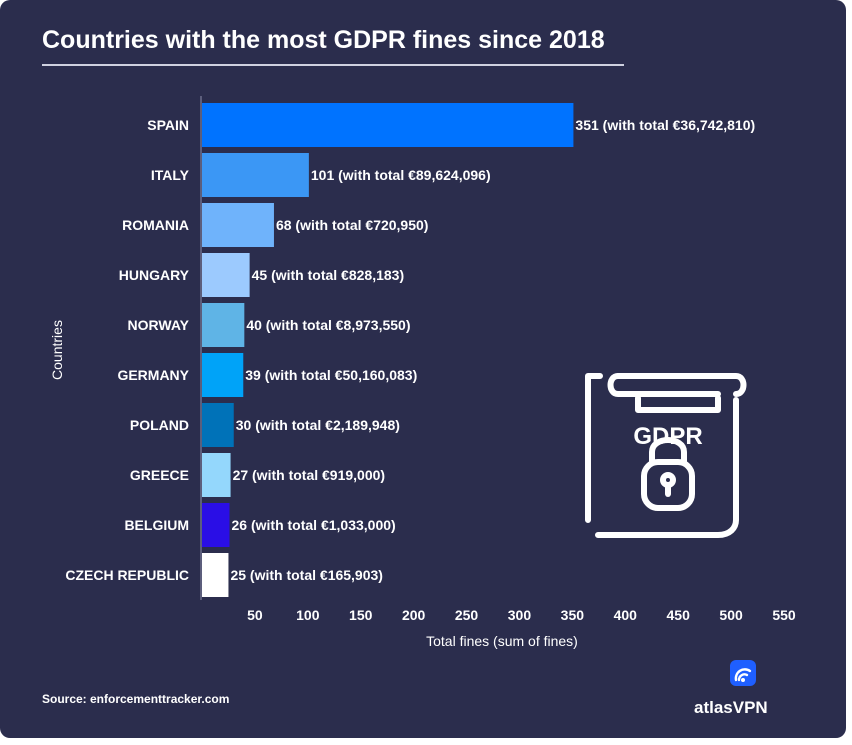 Image resolution: width=852 pixels, height=745 pixels. Describe the element at coordinates (154, 275) in the screenshot. I see `category-label: HUNGARY` at that location.